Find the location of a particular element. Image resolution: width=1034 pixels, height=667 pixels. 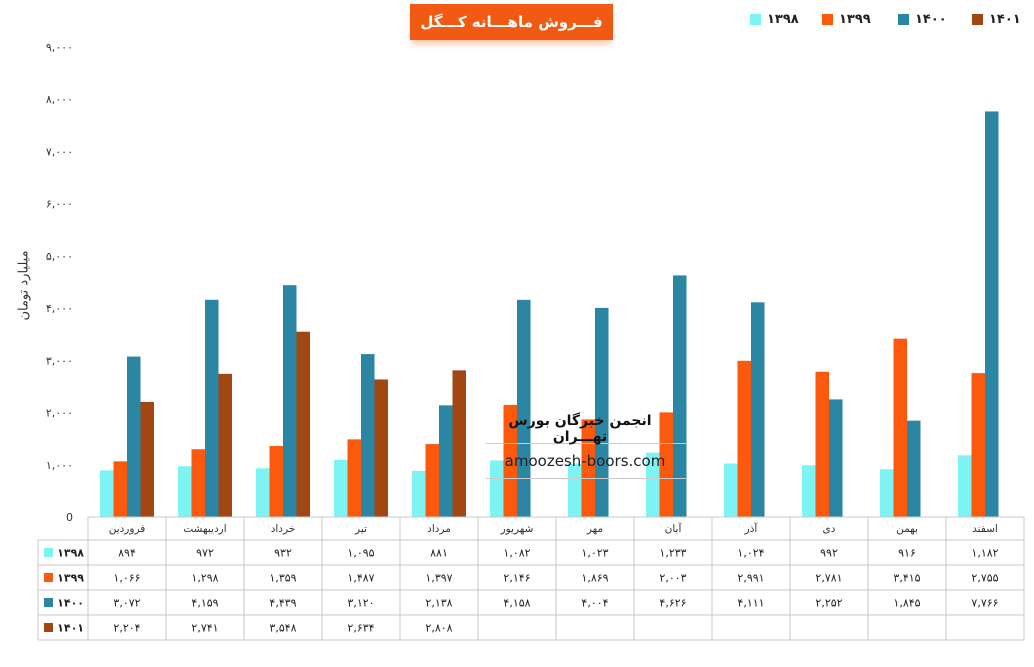

table-series-name: ۱۴۰۱ is located at coordinates (70, 628).